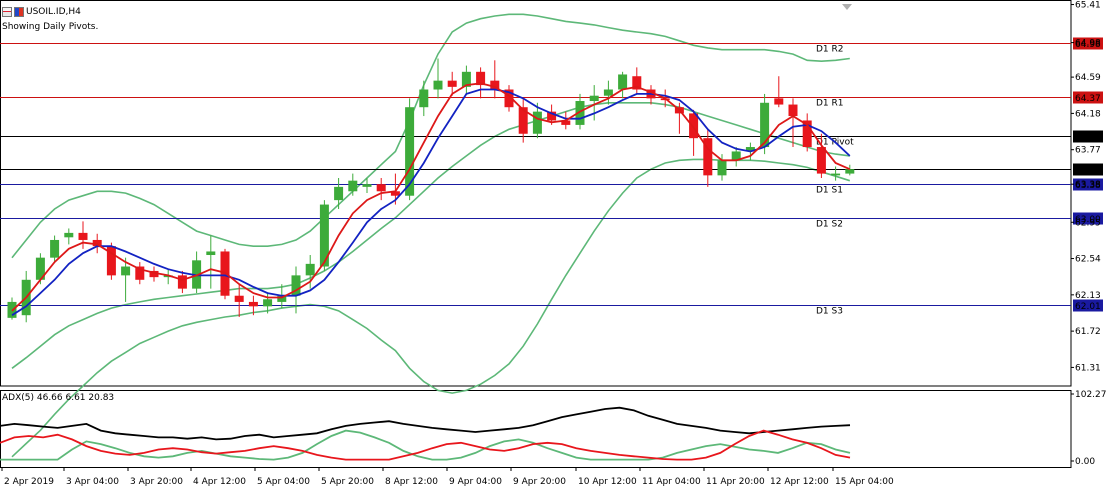  Describe the element at coordinates (830, 104) in the screenshot. I see `pivot-label-d1-r1: D1 R1` at that location.